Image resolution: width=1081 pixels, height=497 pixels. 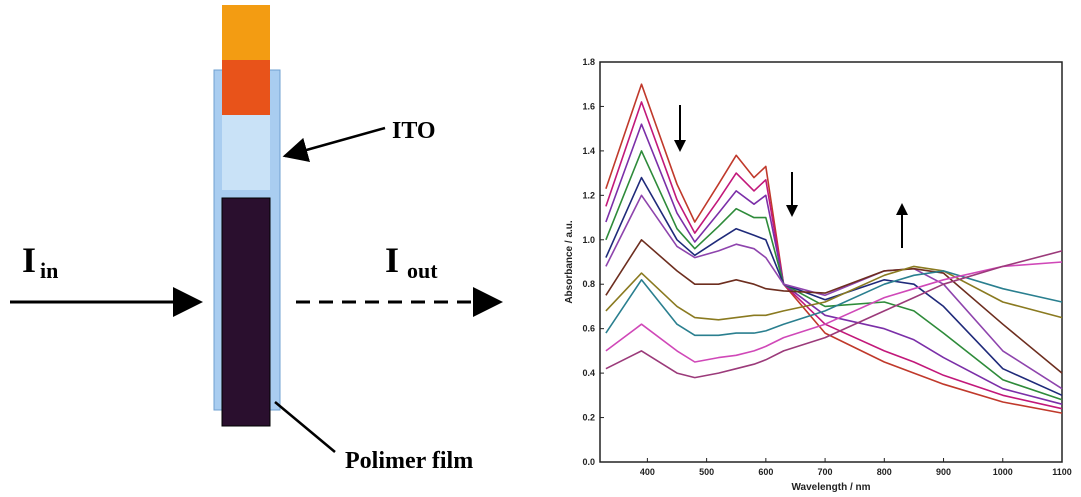 I want to click on x-tick-label: 600, so click(x=765, y=472).